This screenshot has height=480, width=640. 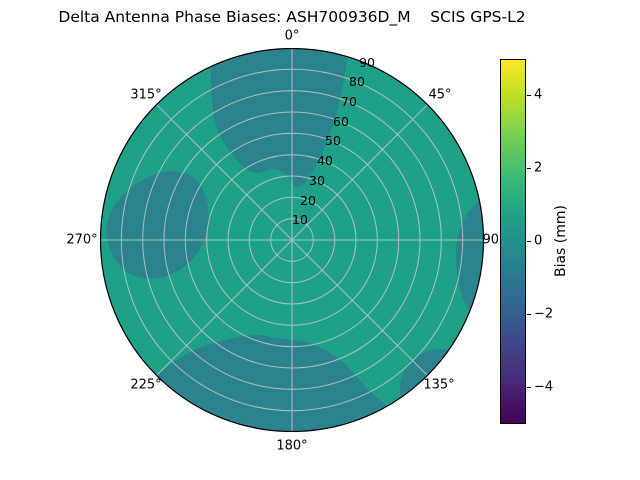 I want to click on theta-label-135: 135°, so click(x=439, y=385).